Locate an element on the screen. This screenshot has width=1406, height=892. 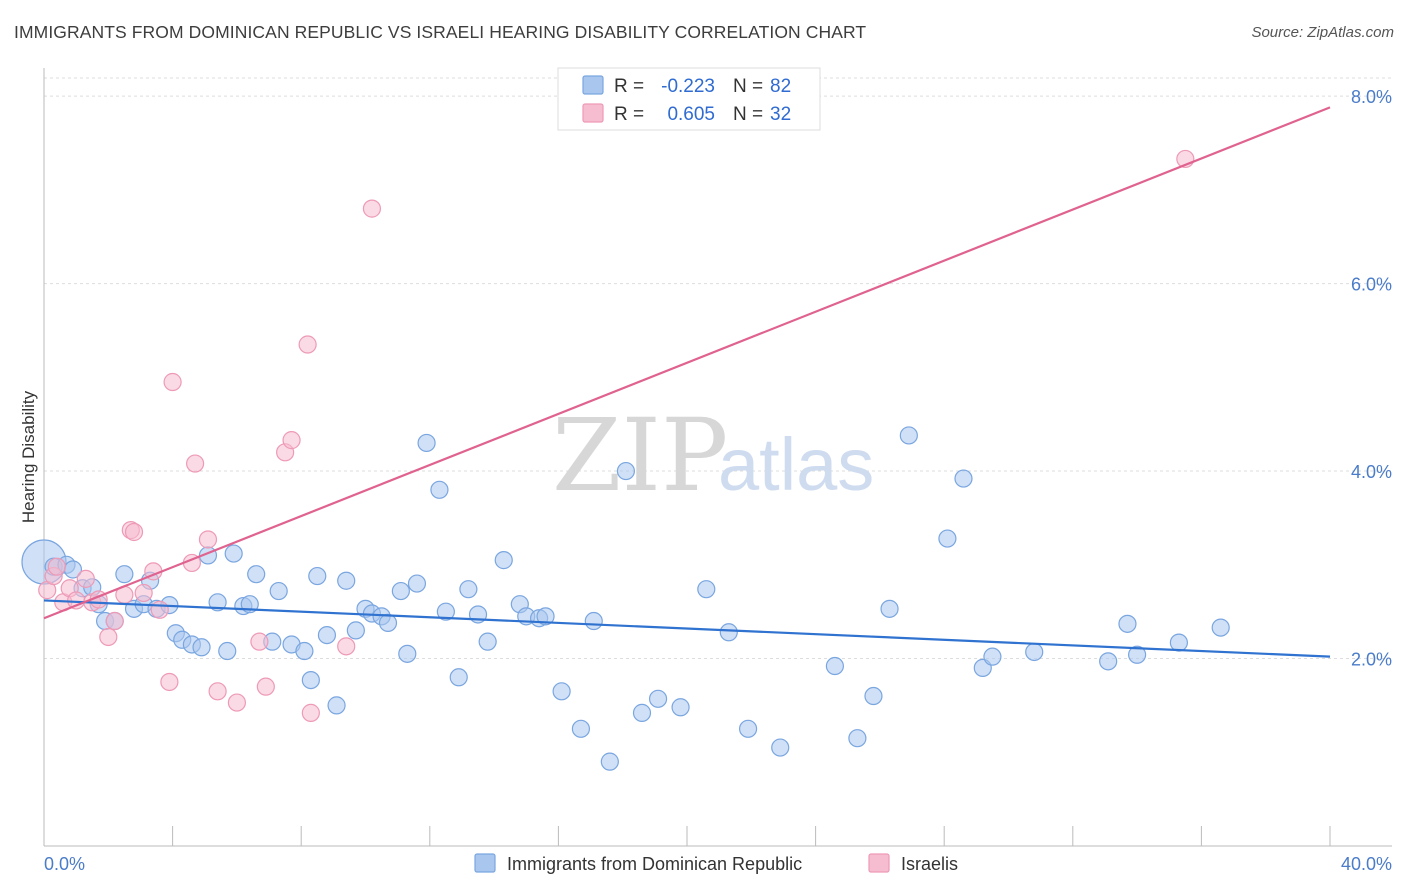
bottom-legend-swatch-blue is located at coordinates (485, 863).